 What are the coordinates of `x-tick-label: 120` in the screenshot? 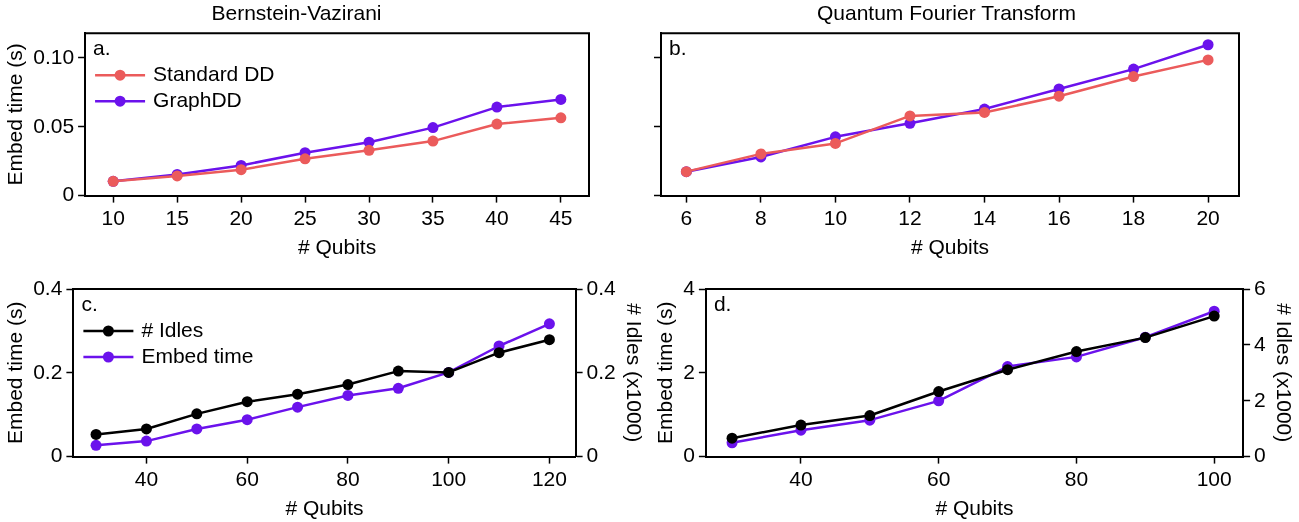 It's located at (549, 478).